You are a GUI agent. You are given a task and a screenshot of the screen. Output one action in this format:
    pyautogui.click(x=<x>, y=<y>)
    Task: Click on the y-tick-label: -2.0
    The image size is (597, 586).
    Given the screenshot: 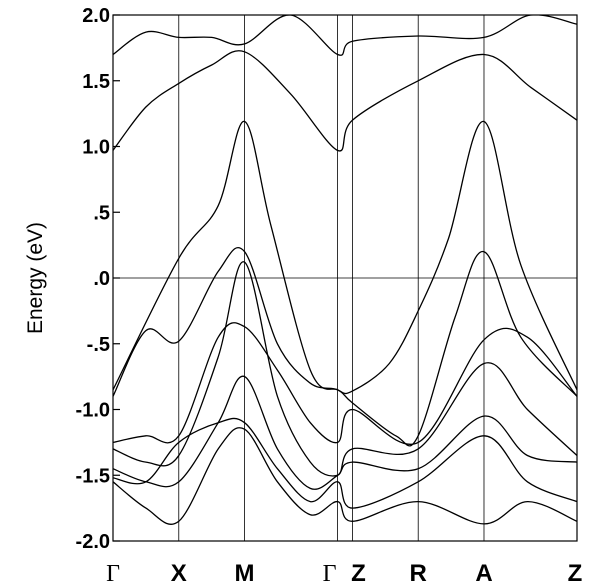 What is the action you would take?
    pyautogui.click(x=93, y=542)
    